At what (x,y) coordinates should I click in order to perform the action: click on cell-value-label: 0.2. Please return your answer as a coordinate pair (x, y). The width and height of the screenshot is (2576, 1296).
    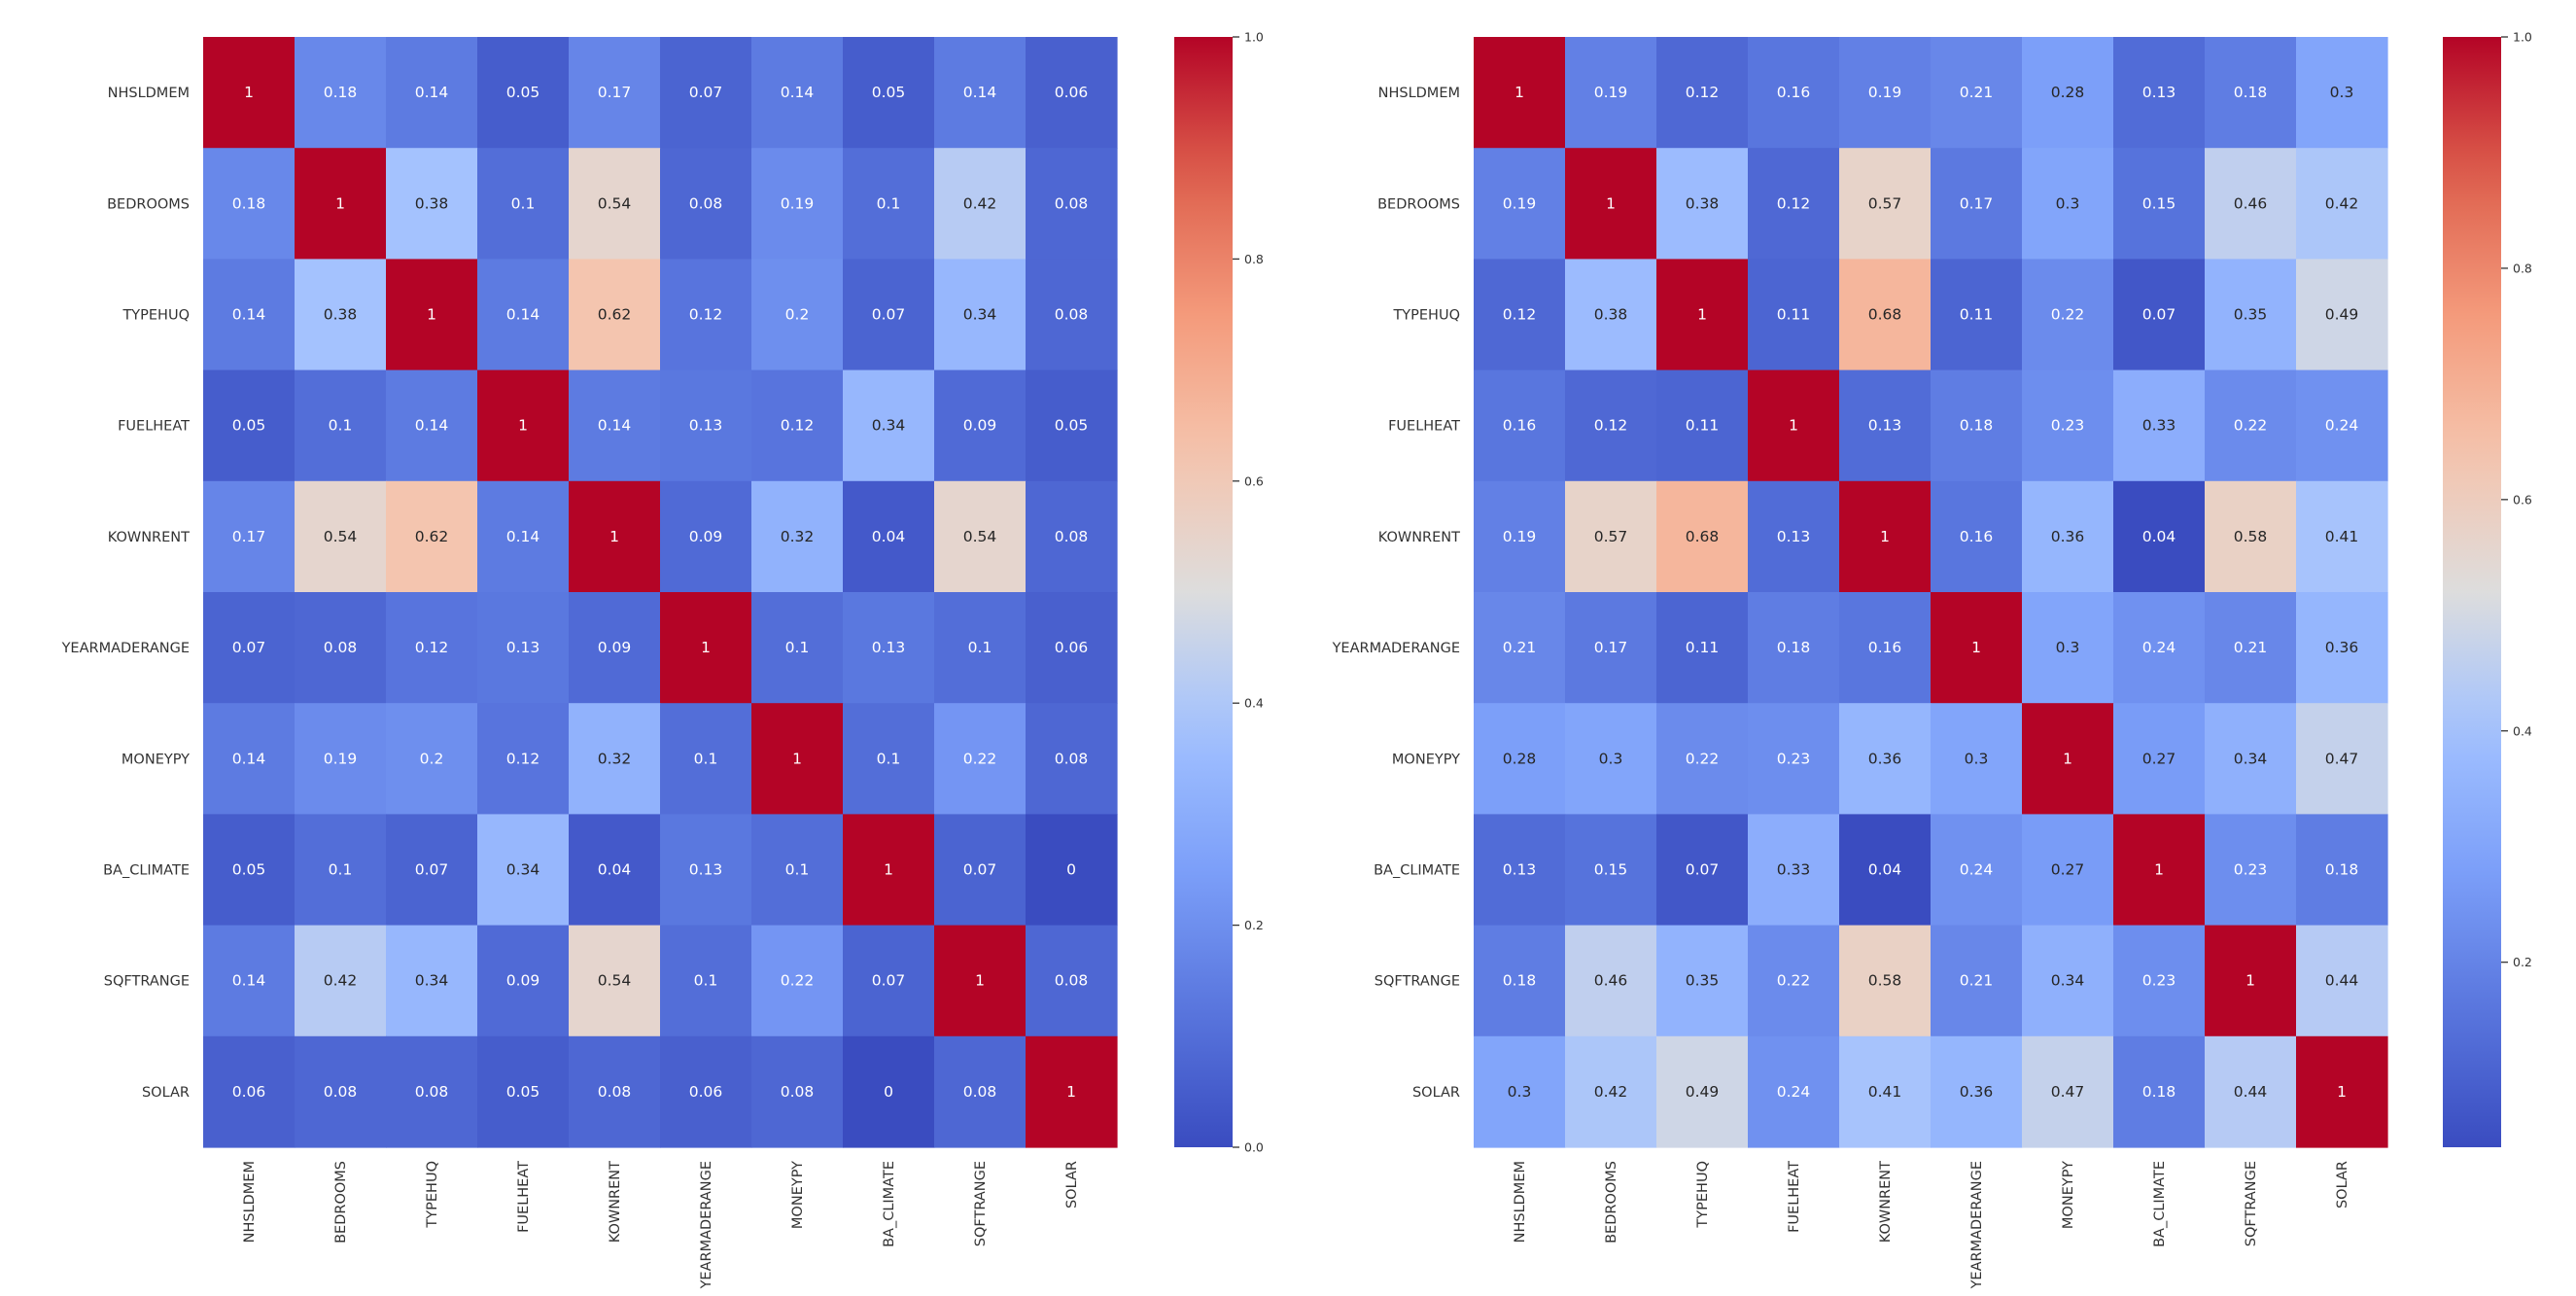
    Looking at the image, I should click on (797, 315).